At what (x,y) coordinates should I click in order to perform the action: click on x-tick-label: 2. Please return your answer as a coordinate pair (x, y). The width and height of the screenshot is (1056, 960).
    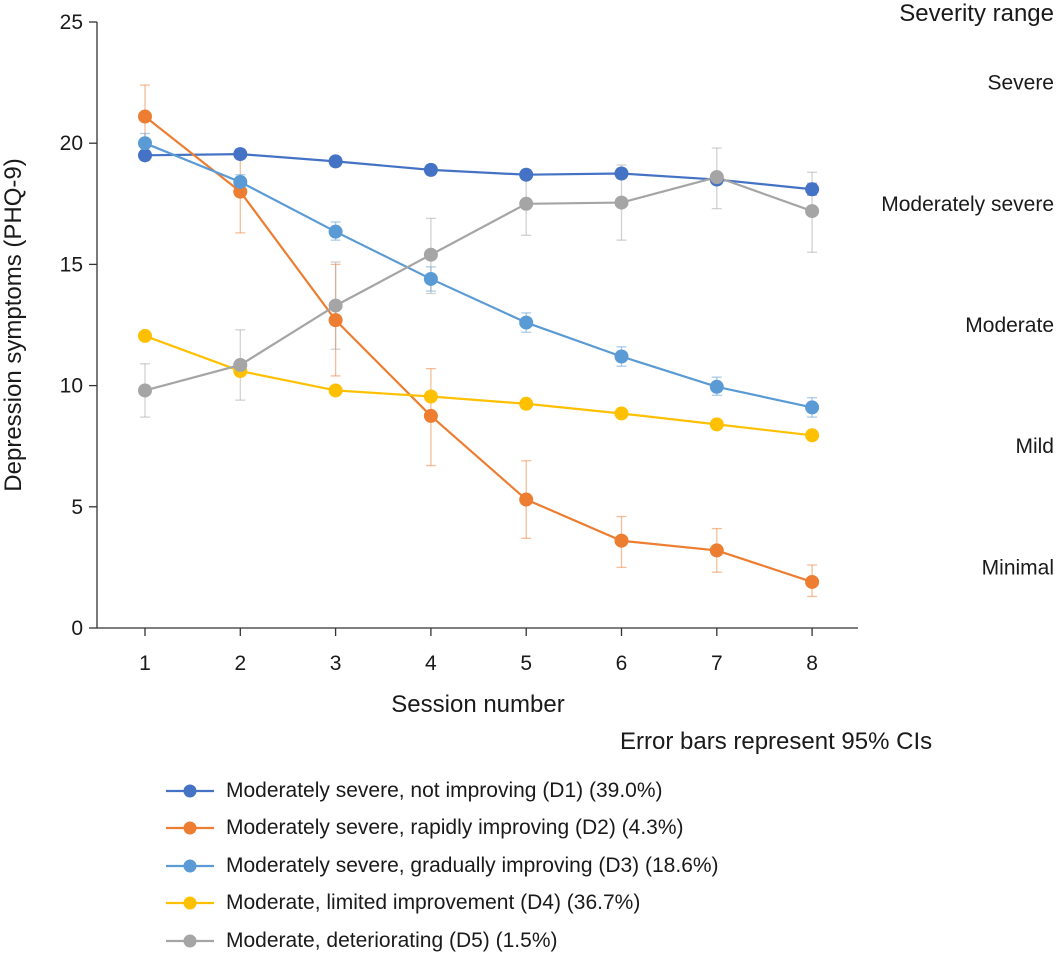
    Looking at the image, I should click on (240, 663).